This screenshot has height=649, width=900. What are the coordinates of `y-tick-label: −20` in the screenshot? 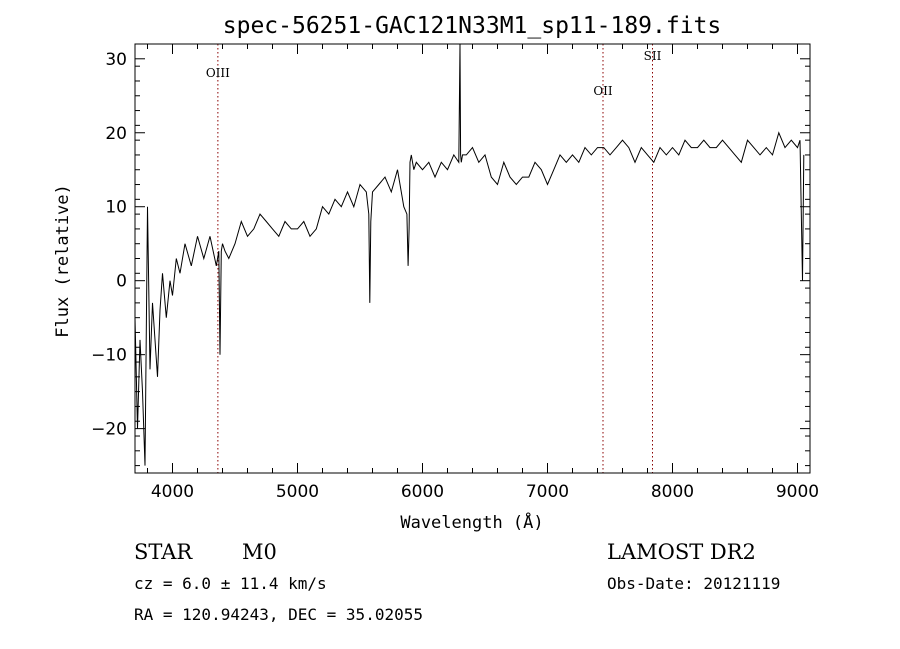 It's located at (109, 430).